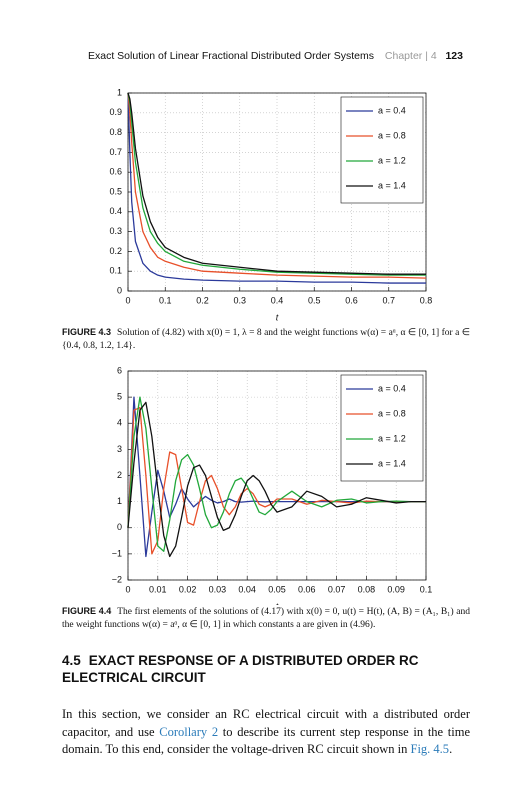 The image size is (531, 800). Describe the element at coordinates (119, 397) in the screenshot. I see `y-tick-label: 5` at that location.